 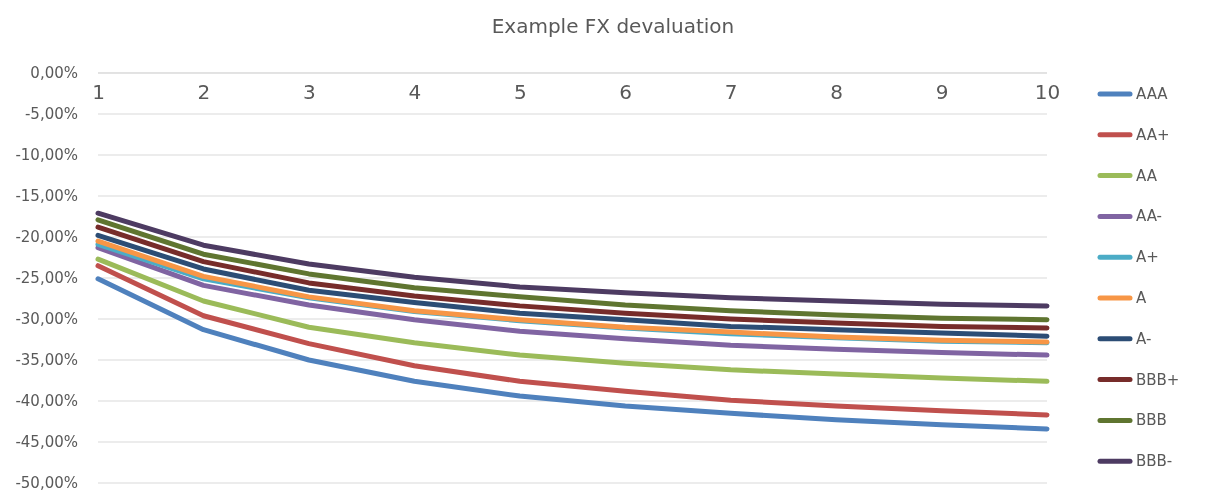 What do you see at coordinates (520, 92) in the screenshot?
I see `x-tick-label: 5` at bounding box center [520, 92].